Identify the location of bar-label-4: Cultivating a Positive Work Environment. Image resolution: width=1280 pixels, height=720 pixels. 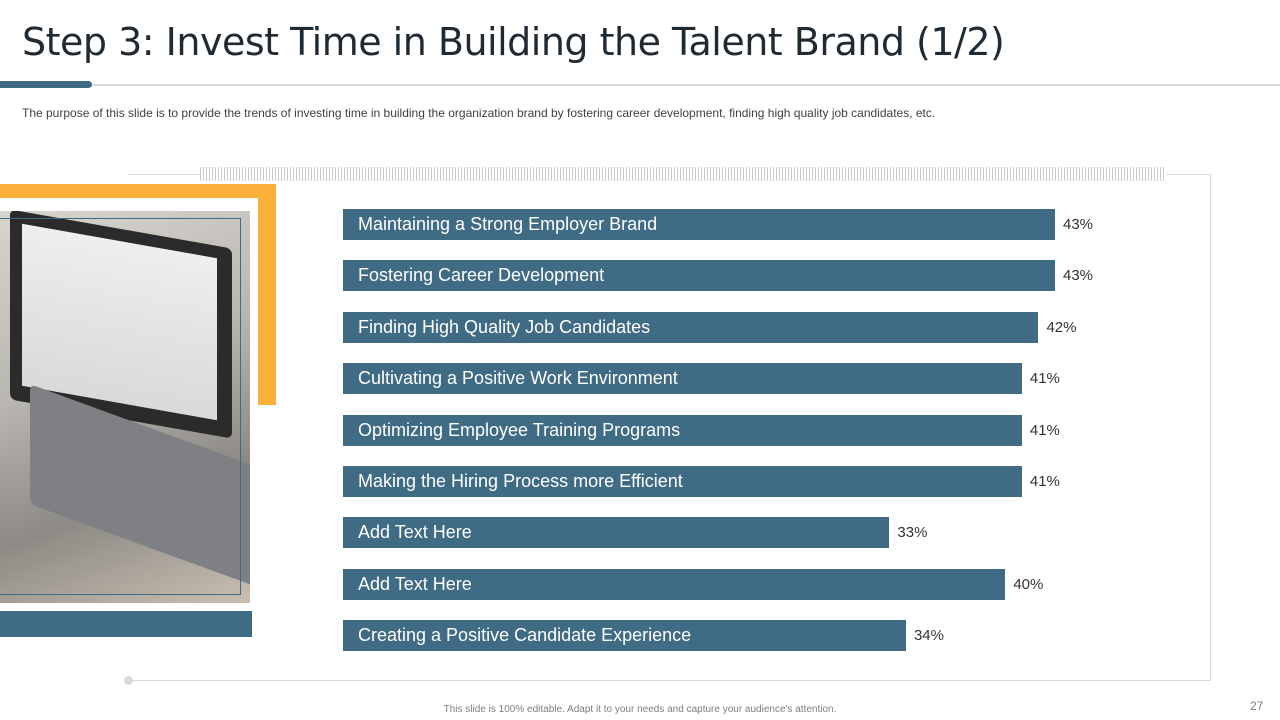
(518, 378).